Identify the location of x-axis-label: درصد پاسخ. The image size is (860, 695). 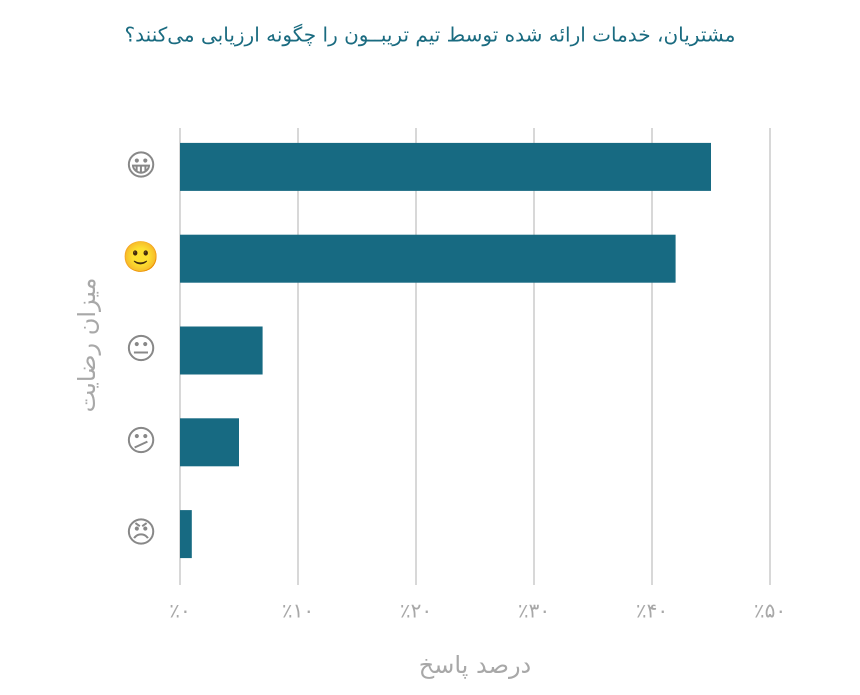
(475, 665).